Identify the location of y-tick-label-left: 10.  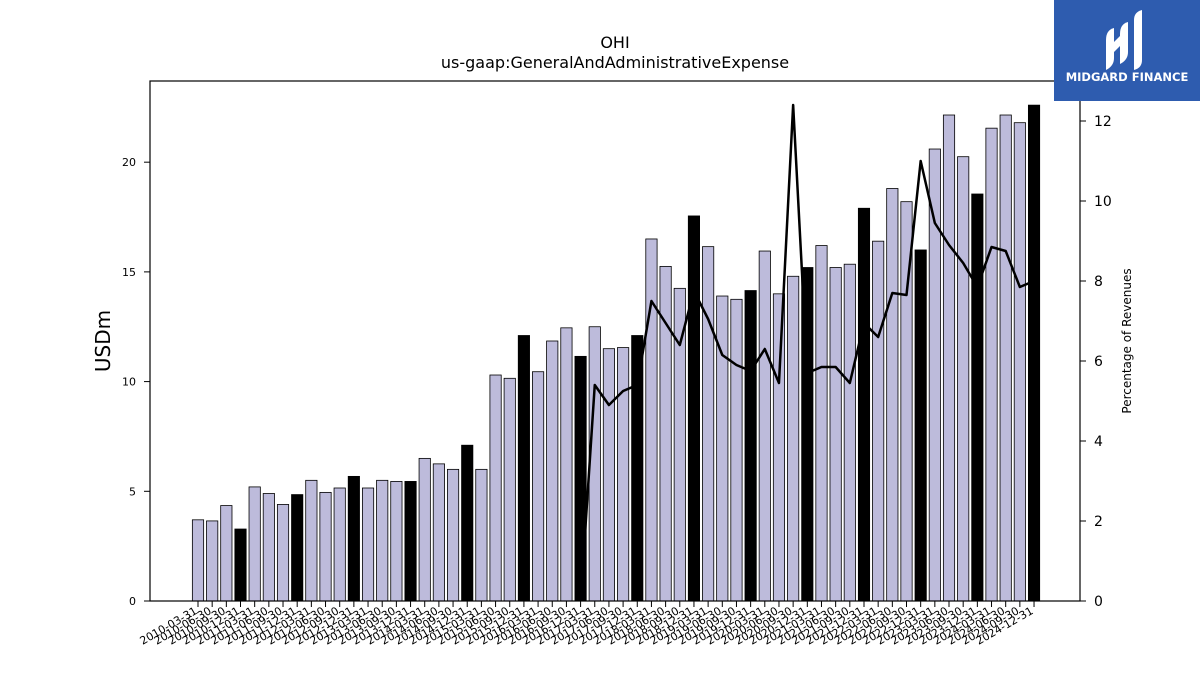
(129, 382).